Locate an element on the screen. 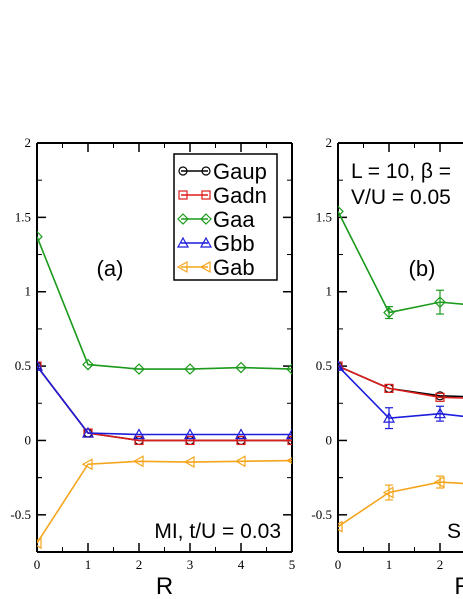 The height and width of the screenshot is (599, 463). panel-label: (a) is located at coordinates (110, 268).